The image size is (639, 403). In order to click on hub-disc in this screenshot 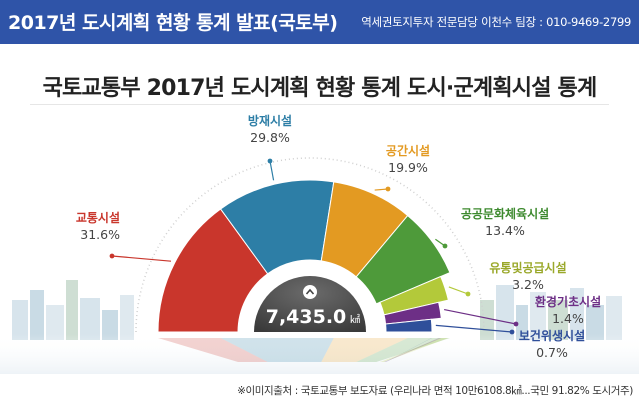, I will do `click(310, 304)`.